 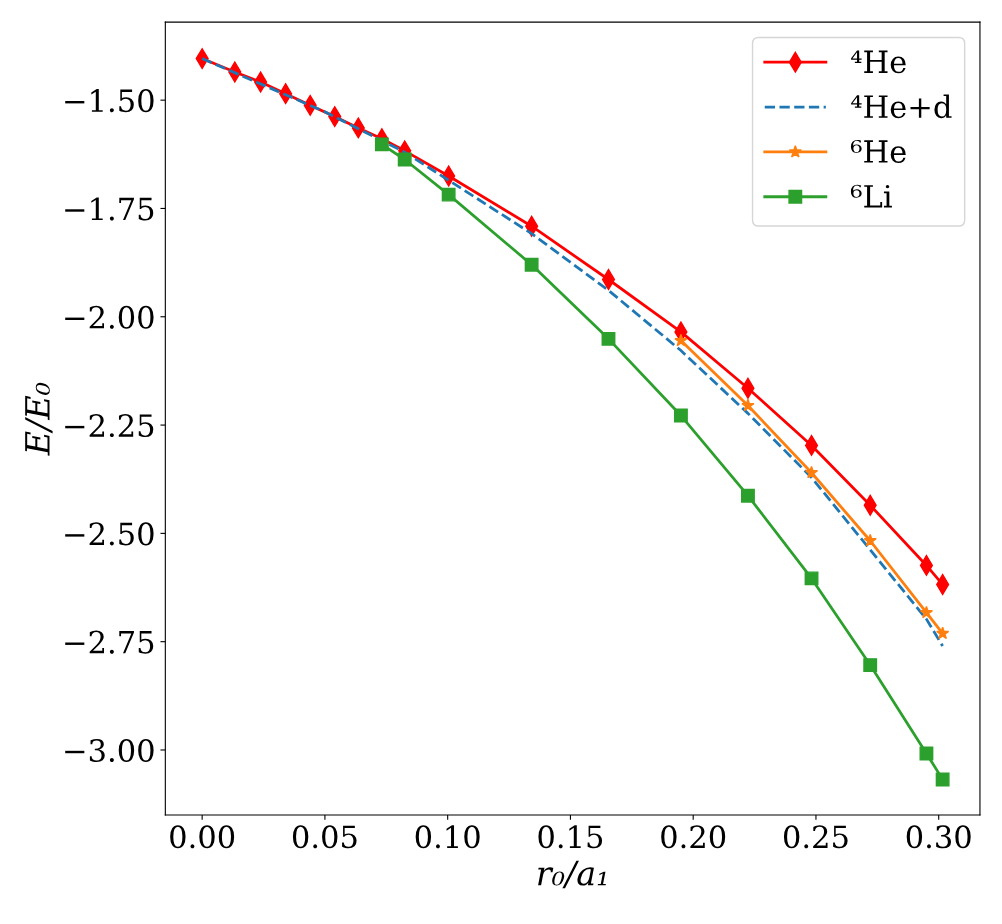 What do you see at coordinates (871, 196) in the screenshot?
I see `legend-label: ⁶Li` at bounding box center [871, 196].